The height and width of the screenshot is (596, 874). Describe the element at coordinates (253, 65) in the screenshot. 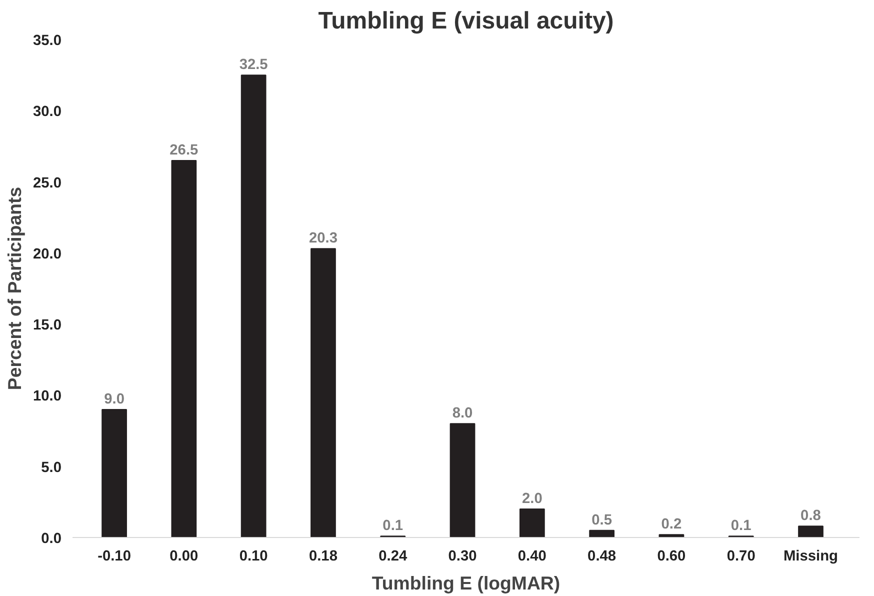

I see `data-label: 32.5` at that location.